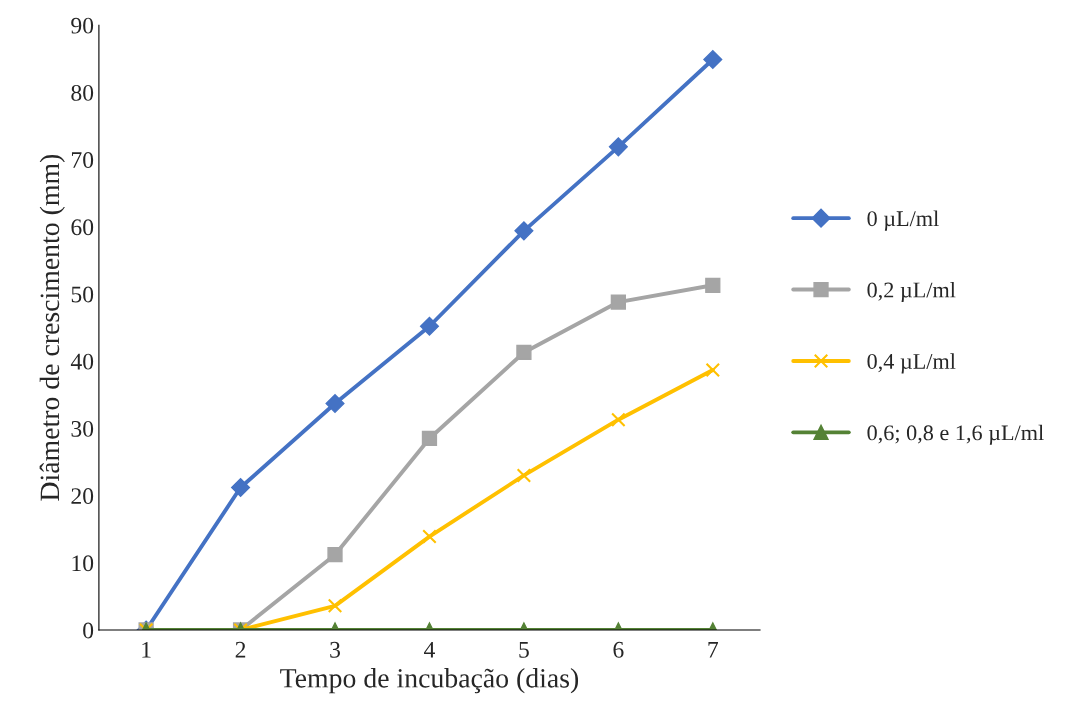  What do you see at coordinates (82, 294) in the screenshot?
I see `y-tick-label: 50` at bounding box center [82, 294].